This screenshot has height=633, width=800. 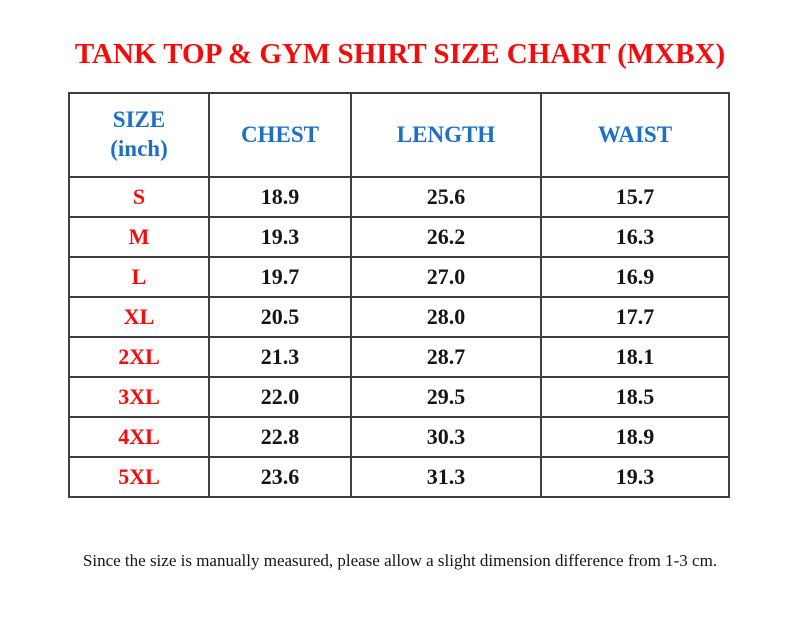 What do you see at coordinates (635, 397) in the screenshot?
I see `measurement-cell: 18.5` at bounding box center [635, 397].